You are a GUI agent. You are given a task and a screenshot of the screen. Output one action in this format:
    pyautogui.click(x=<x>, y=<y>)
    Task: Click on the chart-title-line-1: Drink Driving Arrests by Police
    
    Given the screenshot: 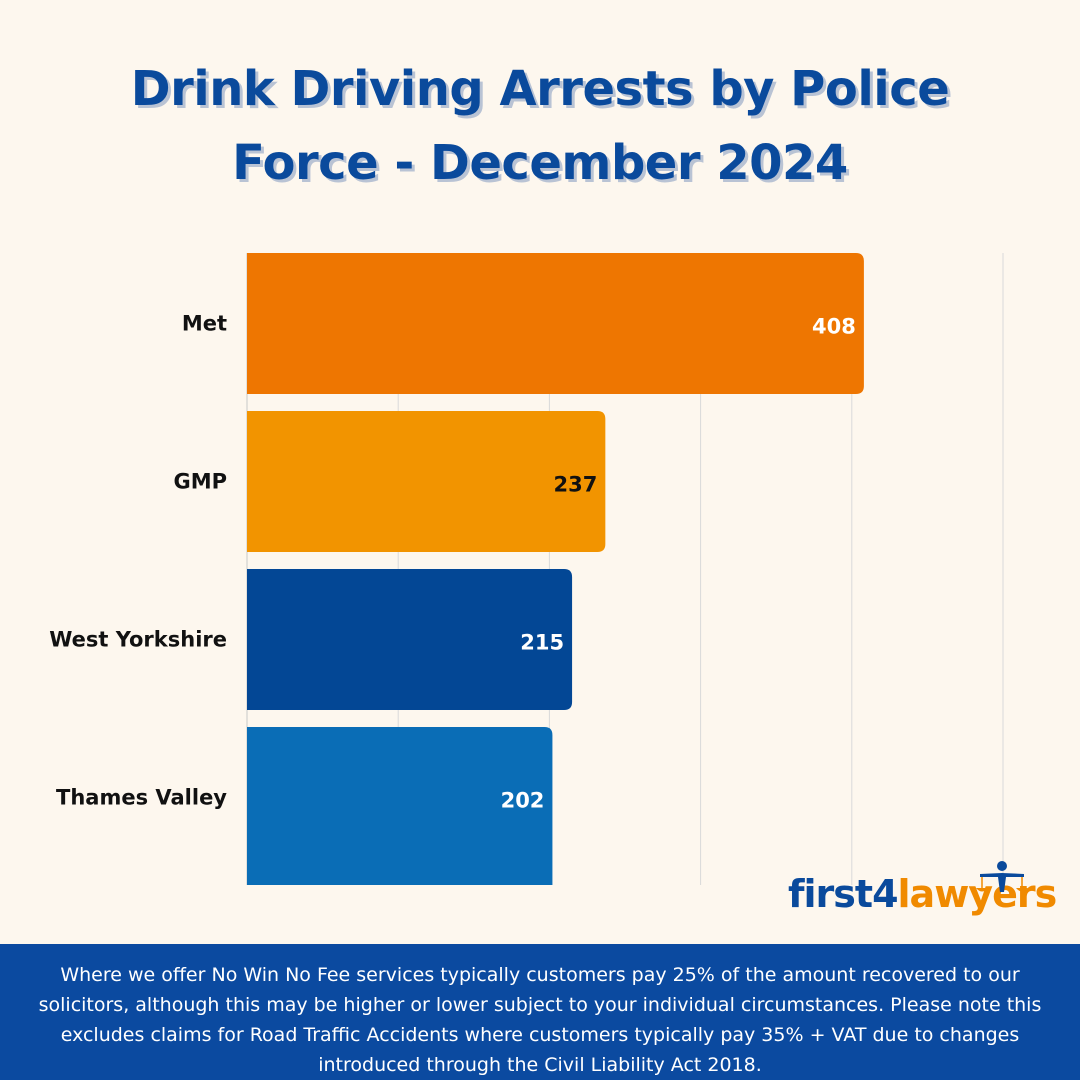 What is the action you would take?
    pyautogui.click(x=540, y=89)
    